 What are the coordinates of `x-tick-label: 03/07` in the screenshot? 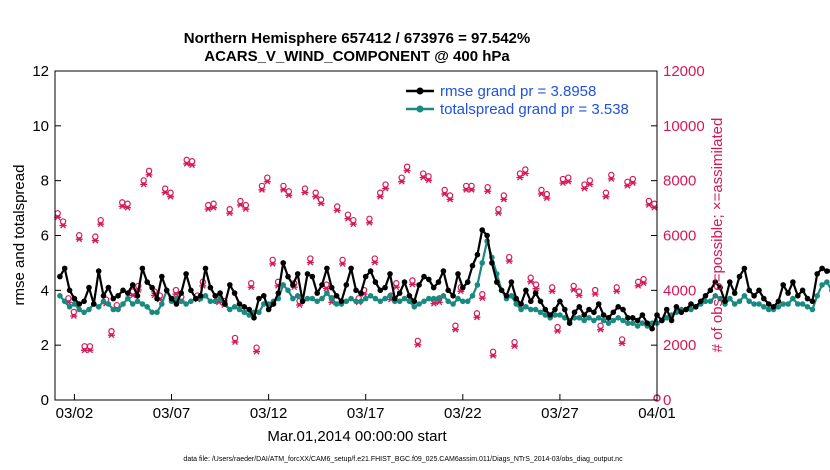 It's located at (172, 413).